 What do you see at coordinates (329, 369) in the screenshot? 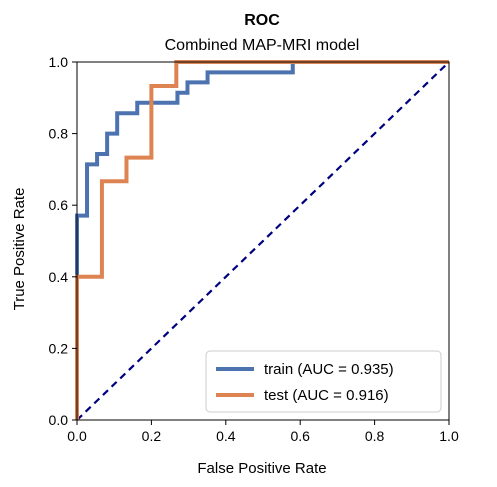
I see `legend-label: train (AUC = 0.935)` at bounding box center [329, 369].